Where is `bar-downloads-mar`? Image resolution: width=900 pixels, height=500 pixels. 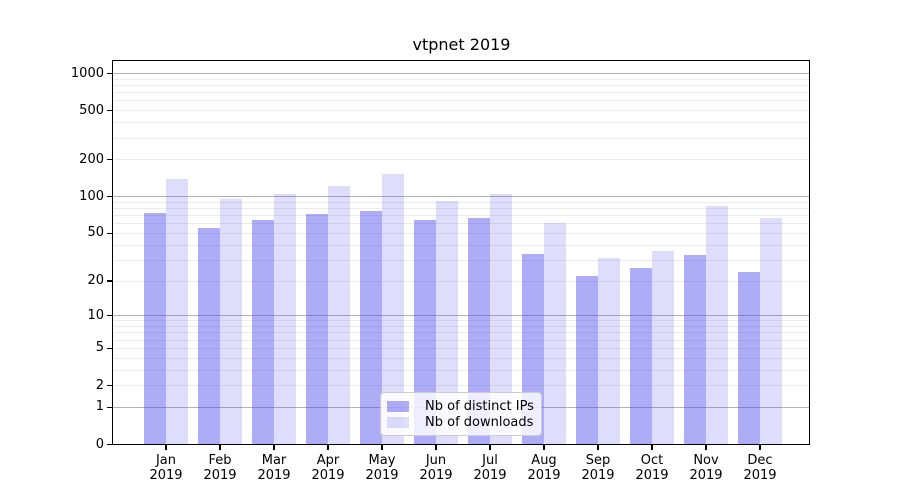 bar-downloads-mar is located at coordinates (285, 319).